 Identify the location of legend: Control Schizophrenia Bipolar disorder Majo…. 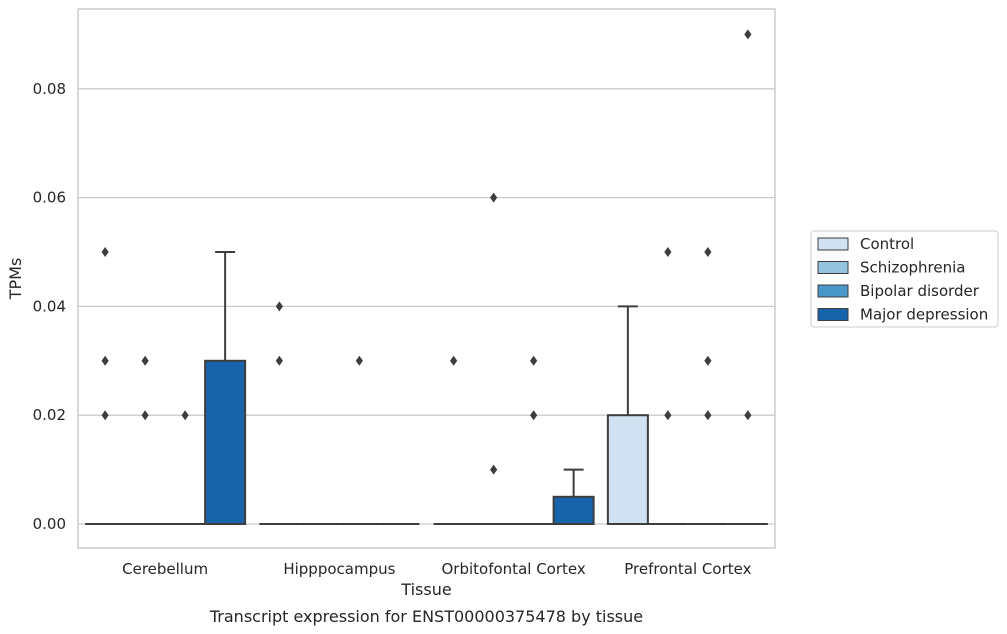
(904, 279).